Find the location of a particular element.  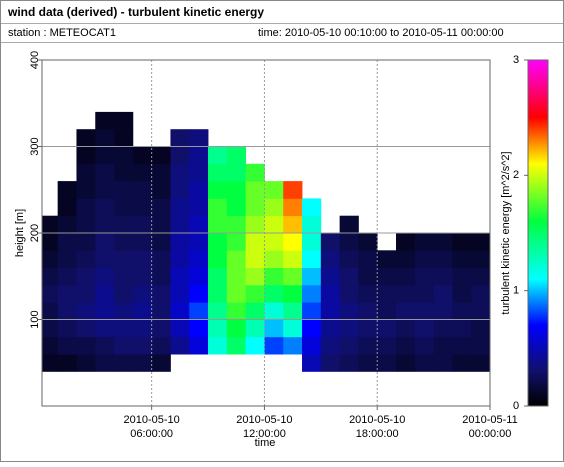

colorbar is located at coordinates (538, 233).